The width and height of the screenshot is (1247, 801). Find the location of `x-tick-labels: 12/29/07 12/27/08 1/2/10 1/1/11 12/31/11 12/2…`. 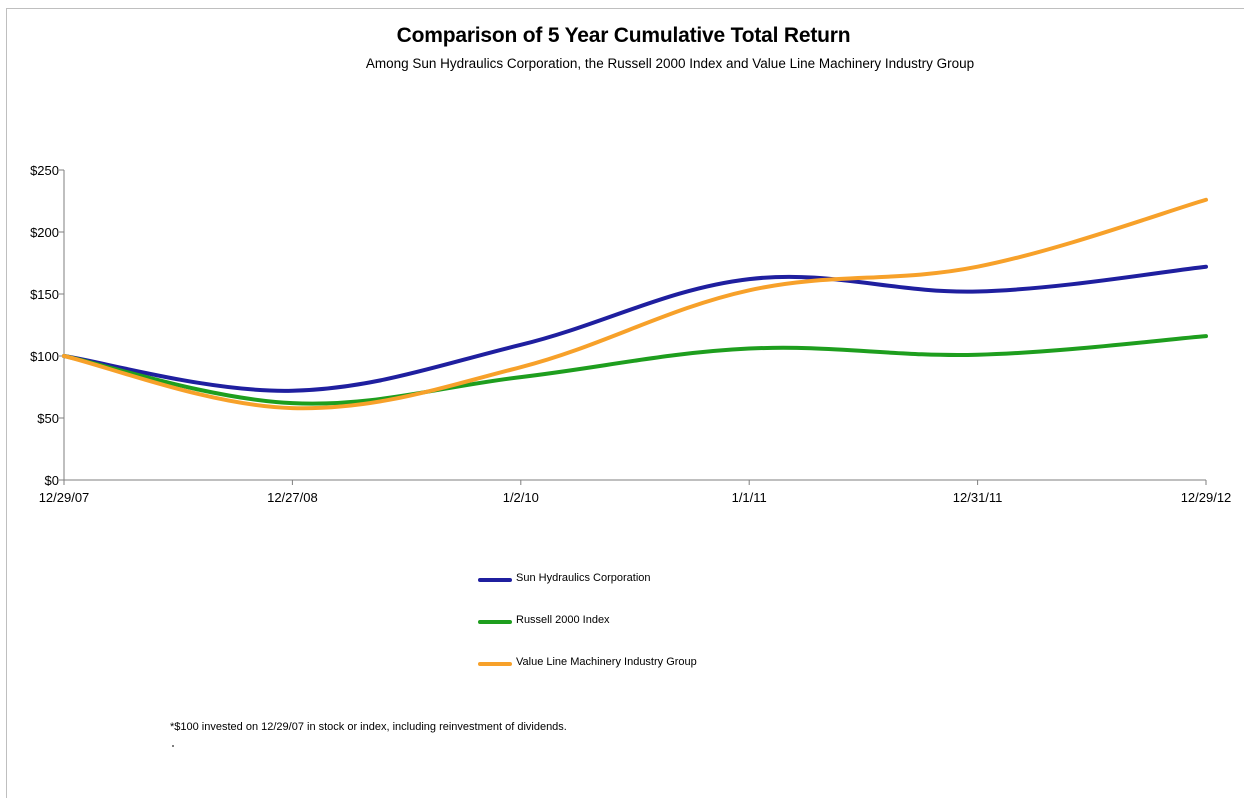

x-tick-labels: 12/29/07 12/27/08 1/2/10 1/1/11 12/31/11 12/2… is located at coordinates (635, 497).